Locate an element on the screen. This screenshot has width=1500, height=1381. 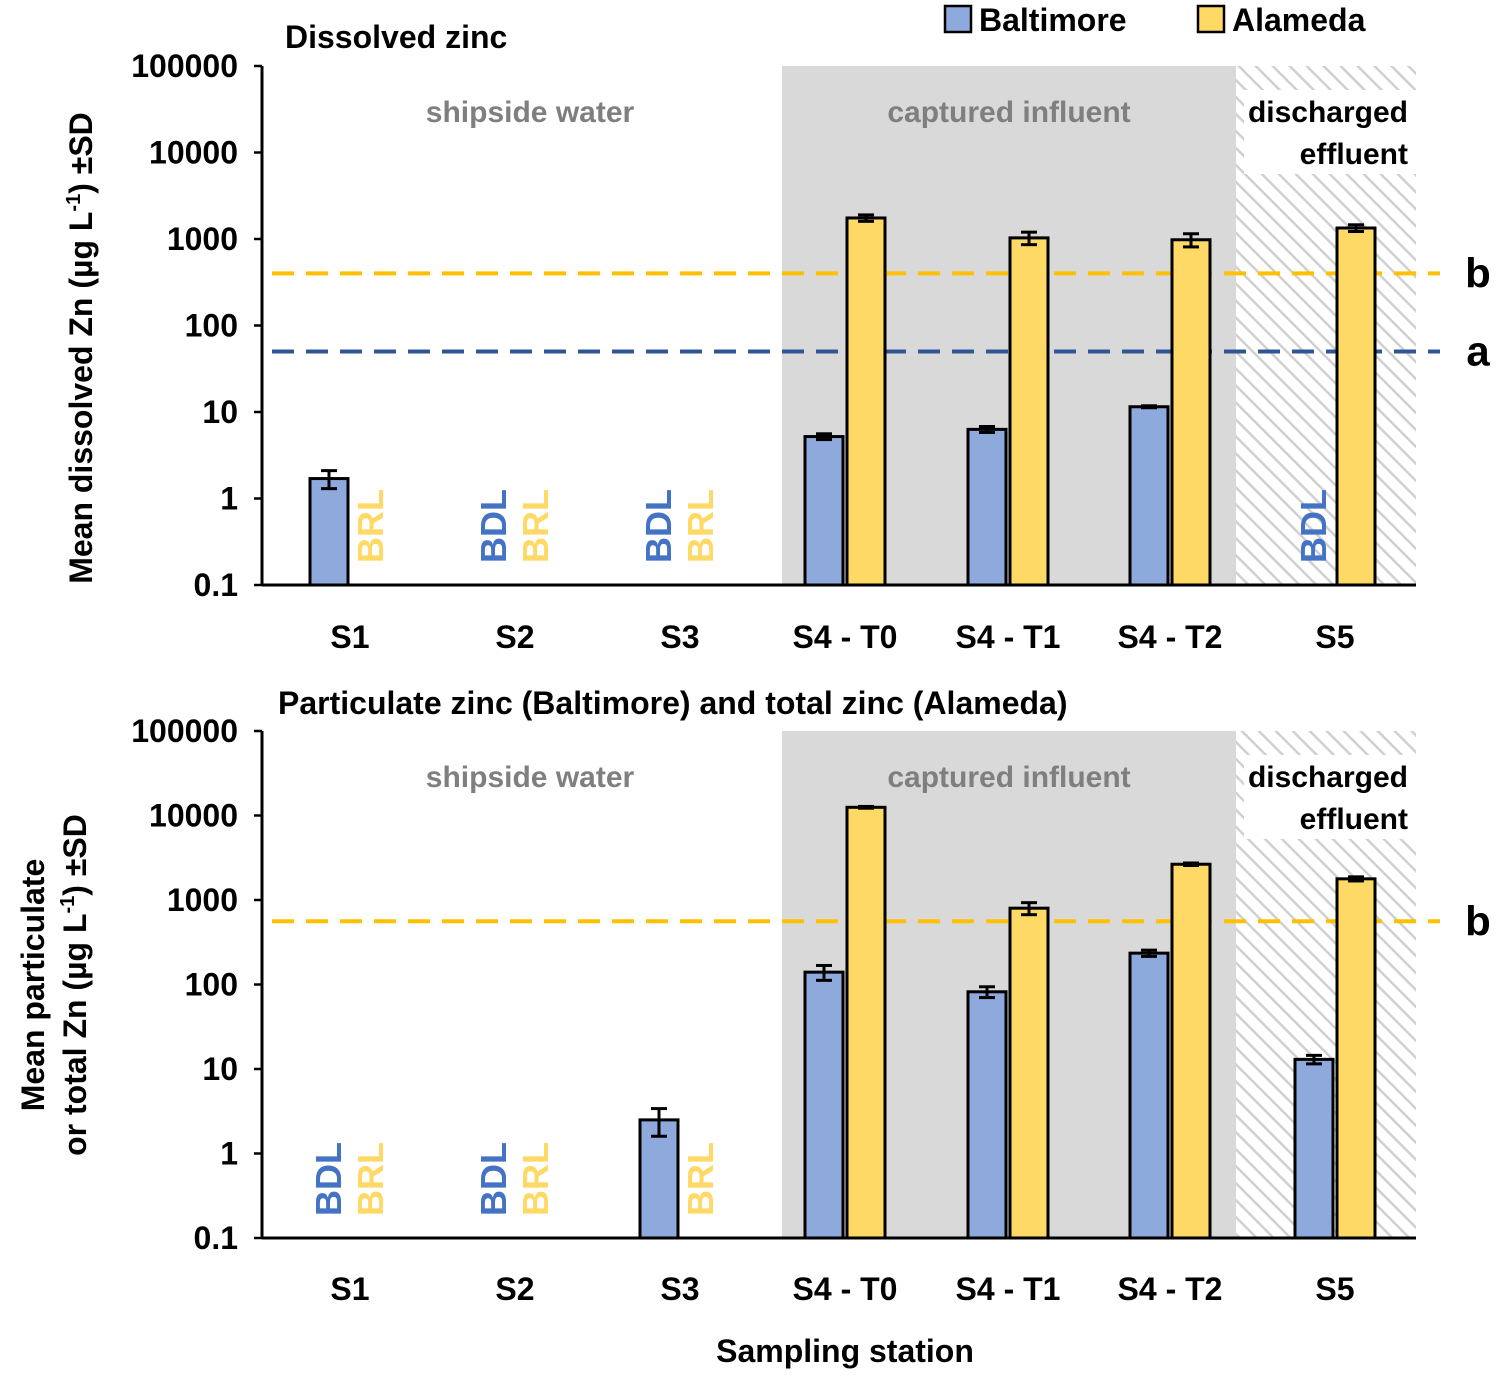
x-axis-title: Sampling station is located at coordinates (845, 1351).